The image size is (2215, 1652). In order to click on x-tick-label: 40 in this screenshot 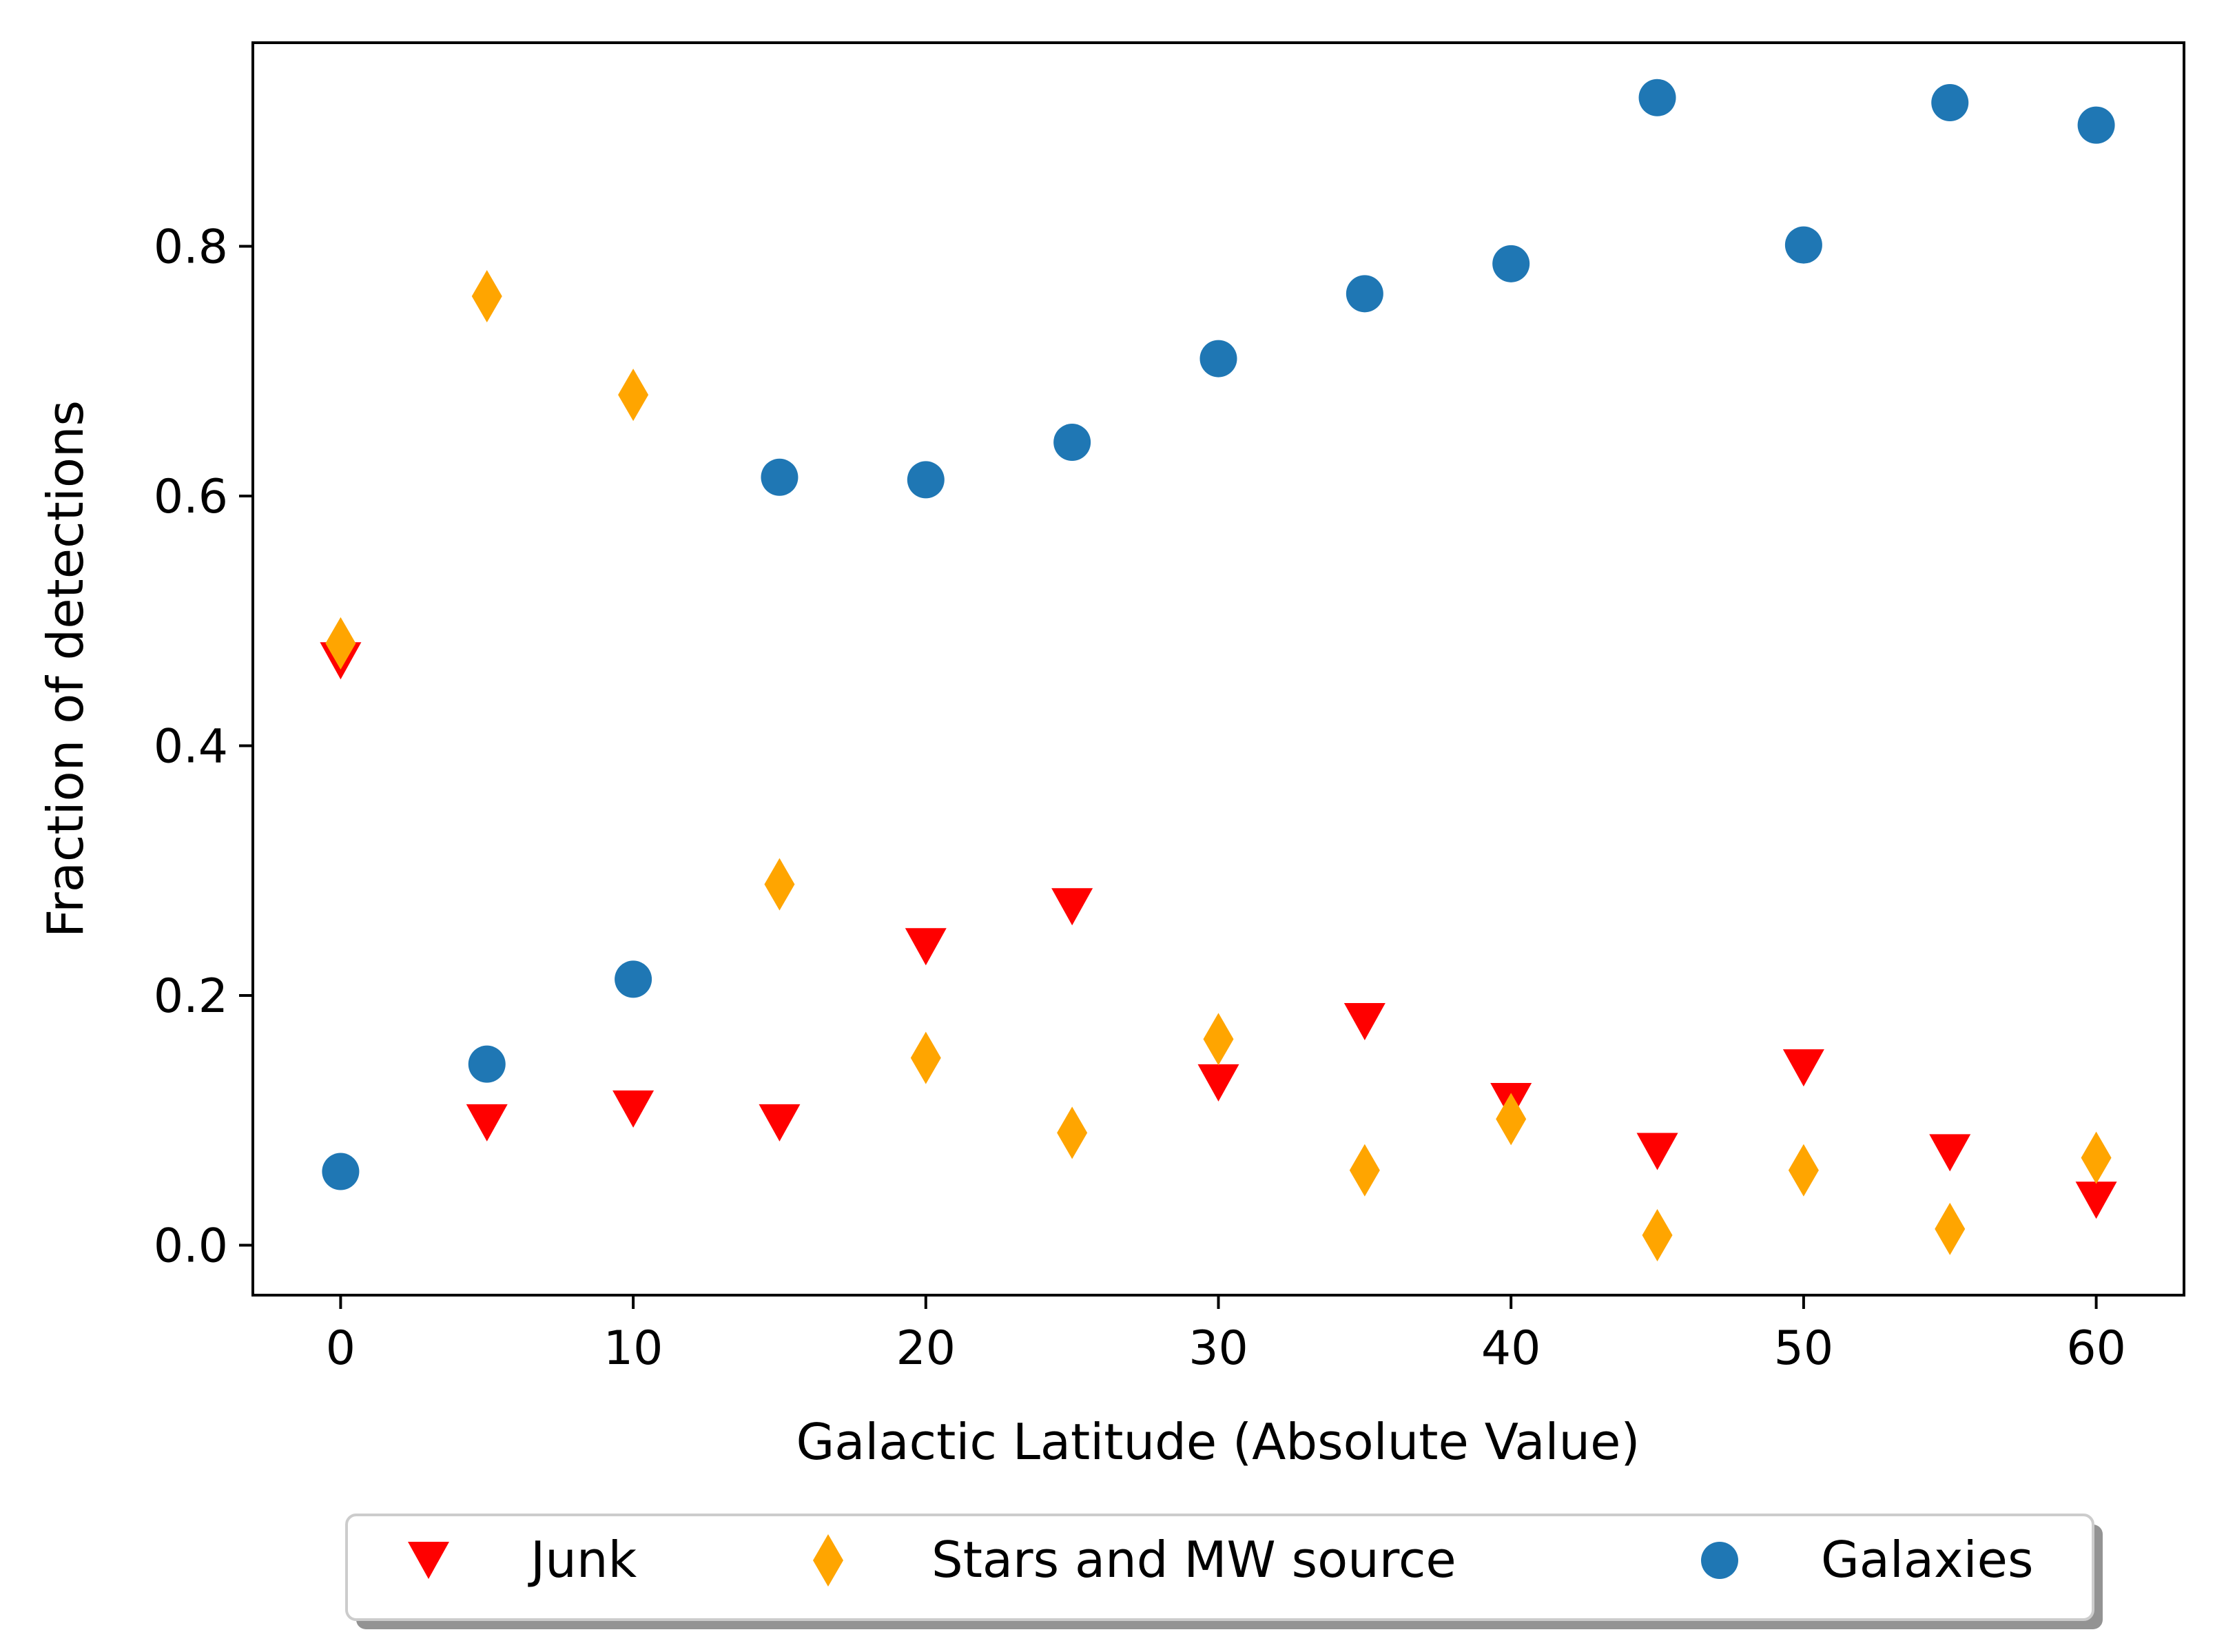, I will do `click(1511, 1348)`.